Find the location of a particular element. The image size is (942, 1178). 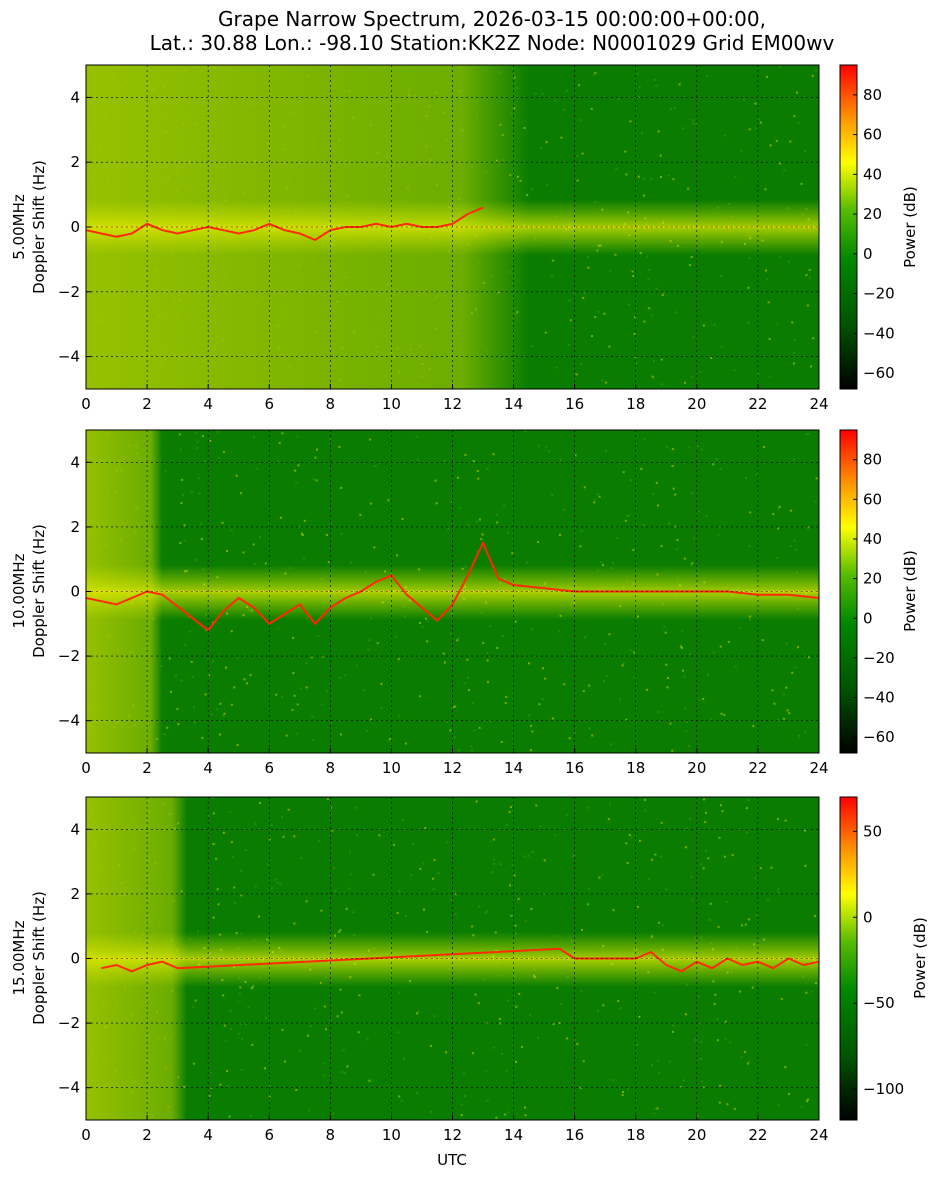

x-tick-label: 16 is located at coordinates (574, 404).